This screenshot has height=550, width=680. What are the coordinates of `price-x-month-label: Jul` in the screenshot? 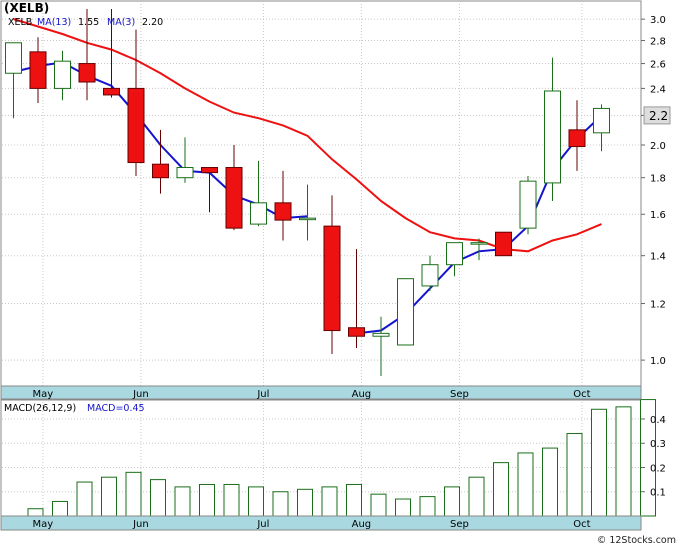 It's located at (262, 394).